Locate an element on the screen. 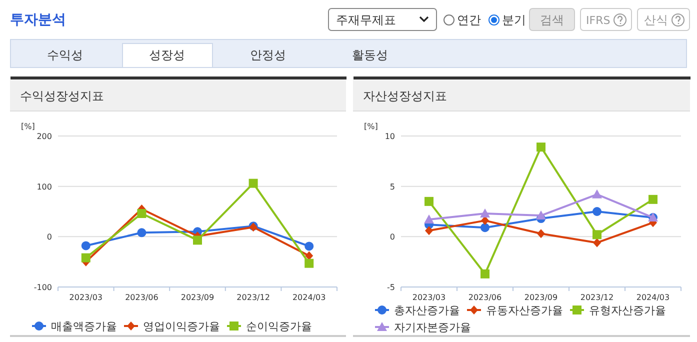 This screenshot has height=342, width=697. text: IFRS is located at coordinates (598, 20).